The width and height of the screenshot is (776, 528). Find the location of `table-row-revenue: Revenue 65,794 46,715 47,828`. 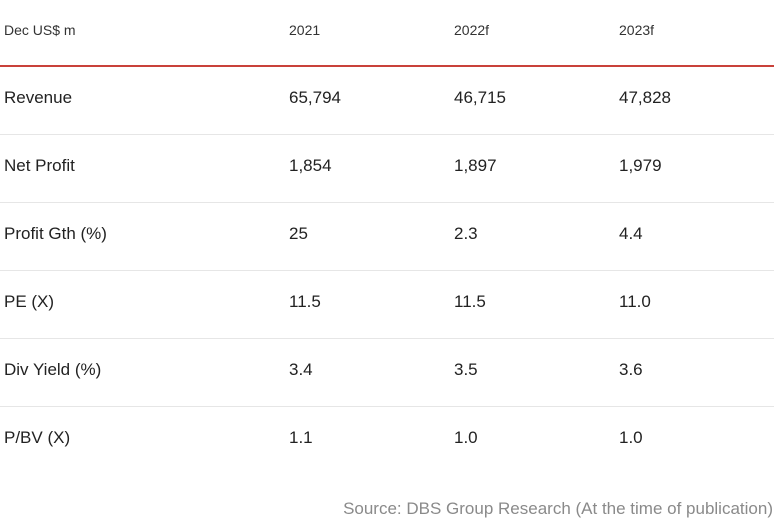

table-row-revenue: Revenue 65,794 46,715 47,828 is located at coordinates (387, 101).